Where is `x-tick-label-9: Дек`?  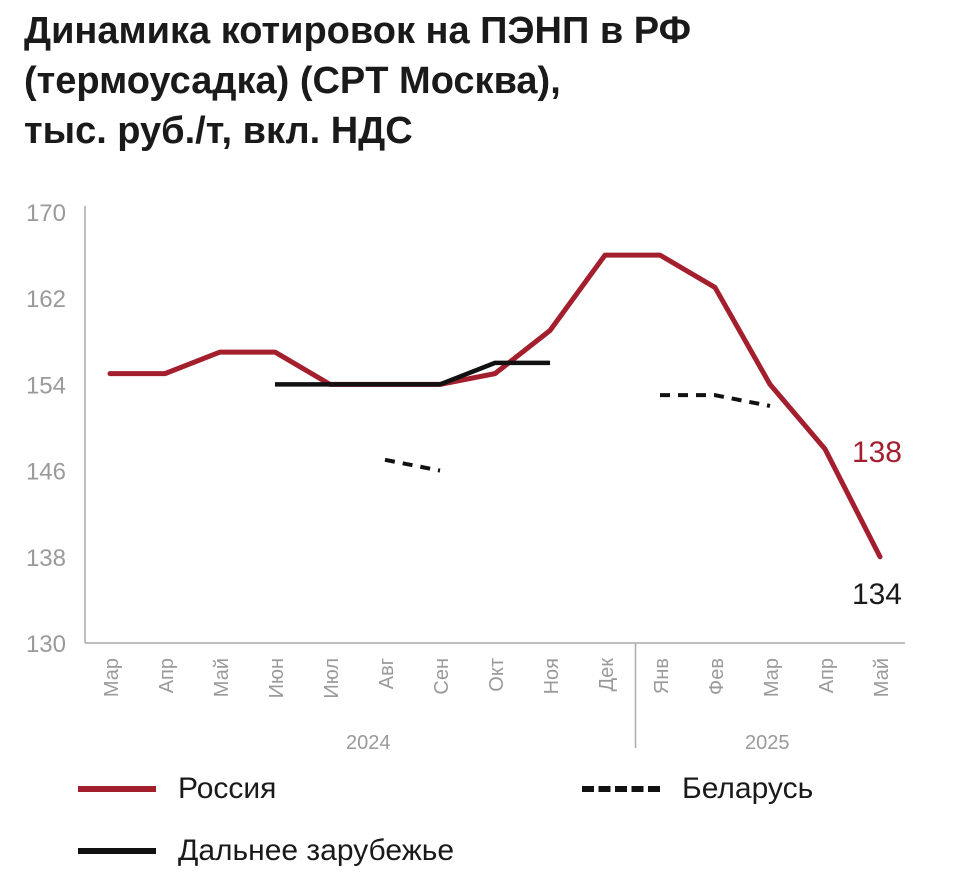 x-tick-label-9: Дек is located at coordinates (607, 675).